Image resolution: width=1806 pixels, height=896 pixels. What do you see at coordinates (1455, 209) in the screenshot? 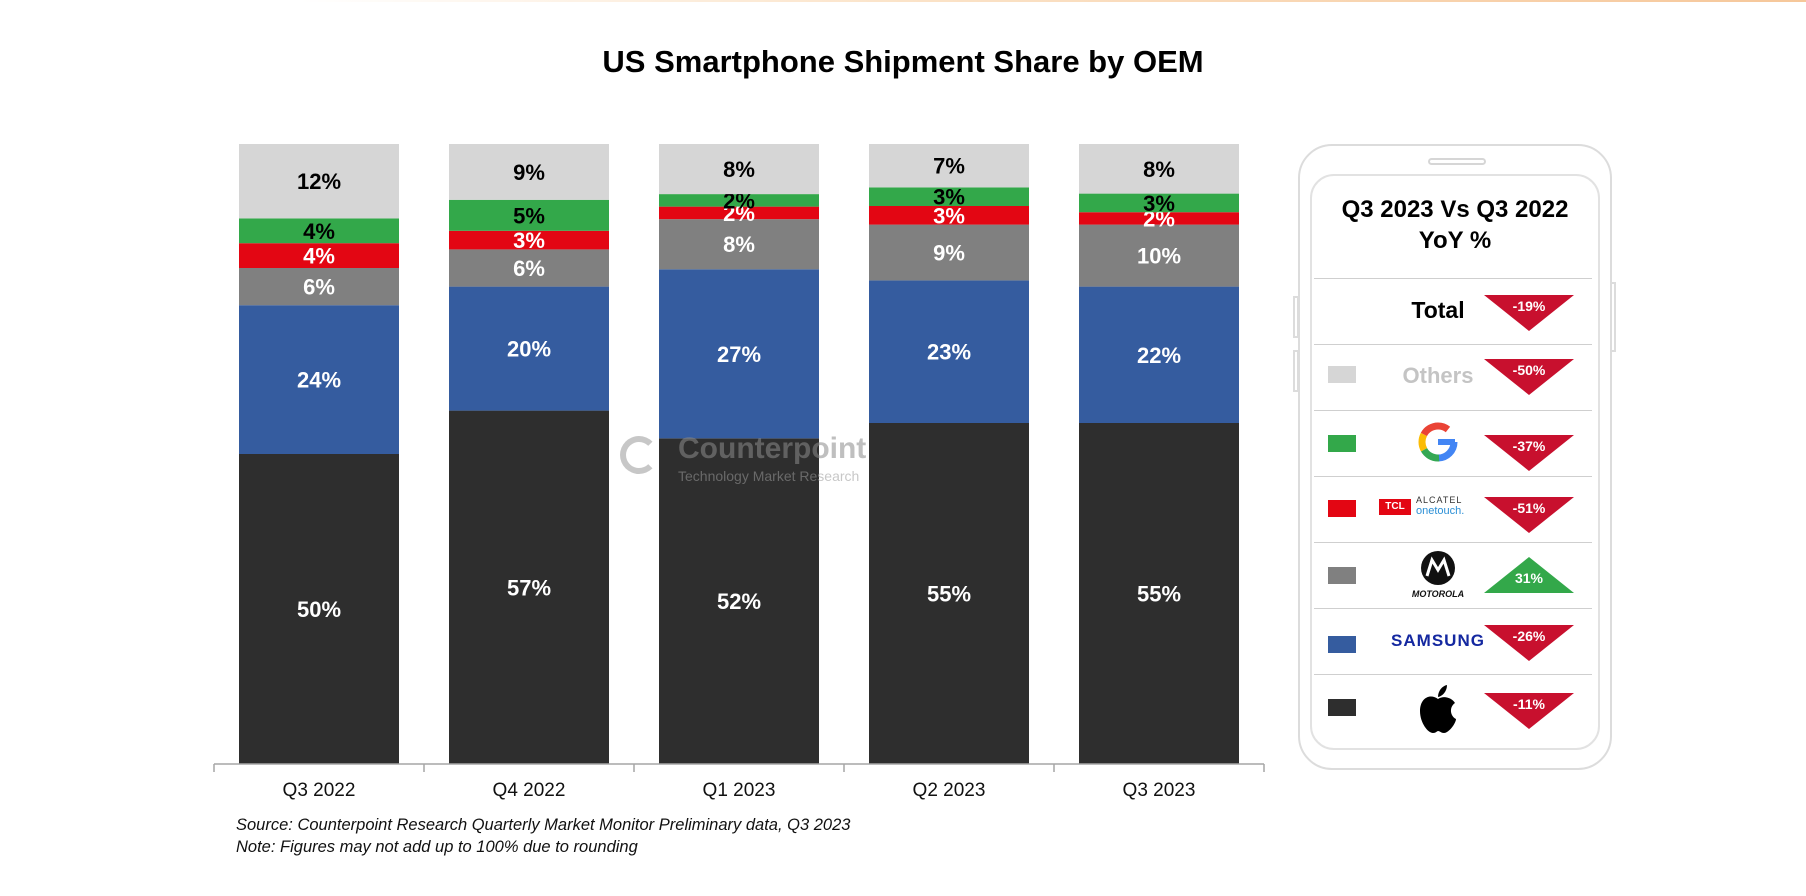
I see `yoy-title-line1: Q3 2023 Vs Q3 2022` at bounding box center [1455, 209].